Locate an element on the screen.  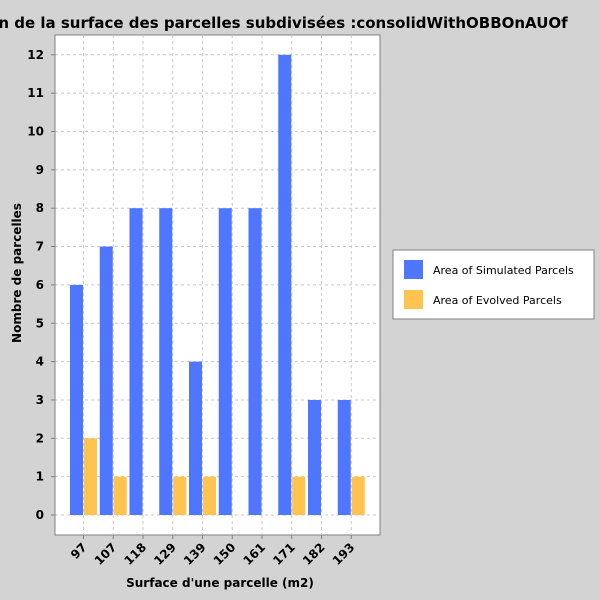
x-tick-label: 129 is located at coordinates (165, 554).